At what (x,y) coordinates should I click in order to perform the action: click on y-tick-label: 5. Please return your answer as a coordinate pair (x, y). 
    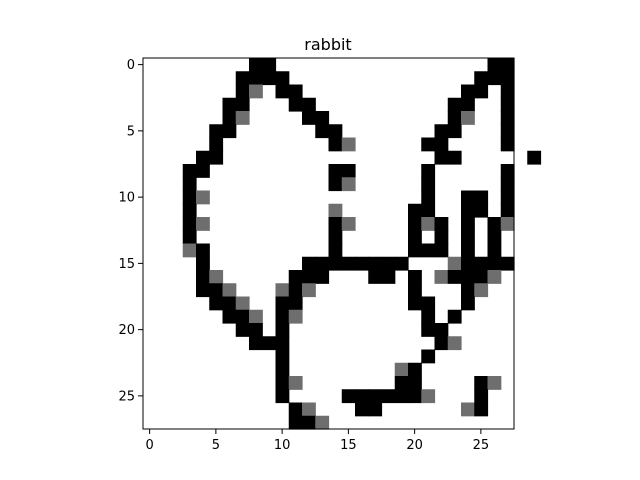
    Looking at the image, I should click on (131, 131).